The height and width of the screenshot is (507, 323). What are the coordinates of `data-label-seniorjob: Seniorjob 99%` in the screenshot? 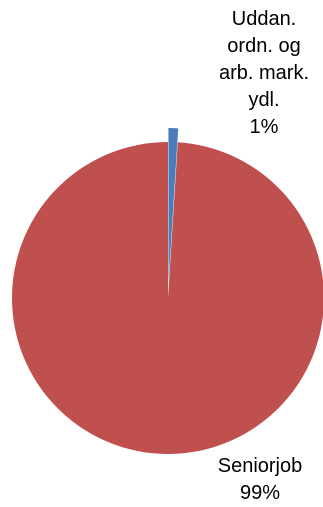 It's located at (260, 480).